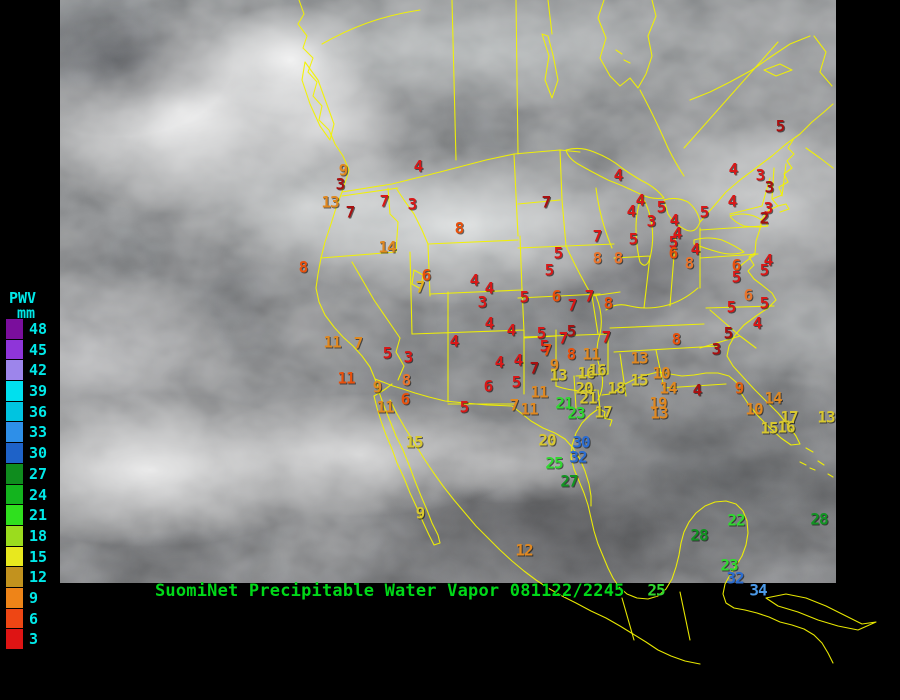 The image size is (900, 700). Describe the element at coordinates (639, 380) in the screenshot. I see `station-value: 15` at that location.